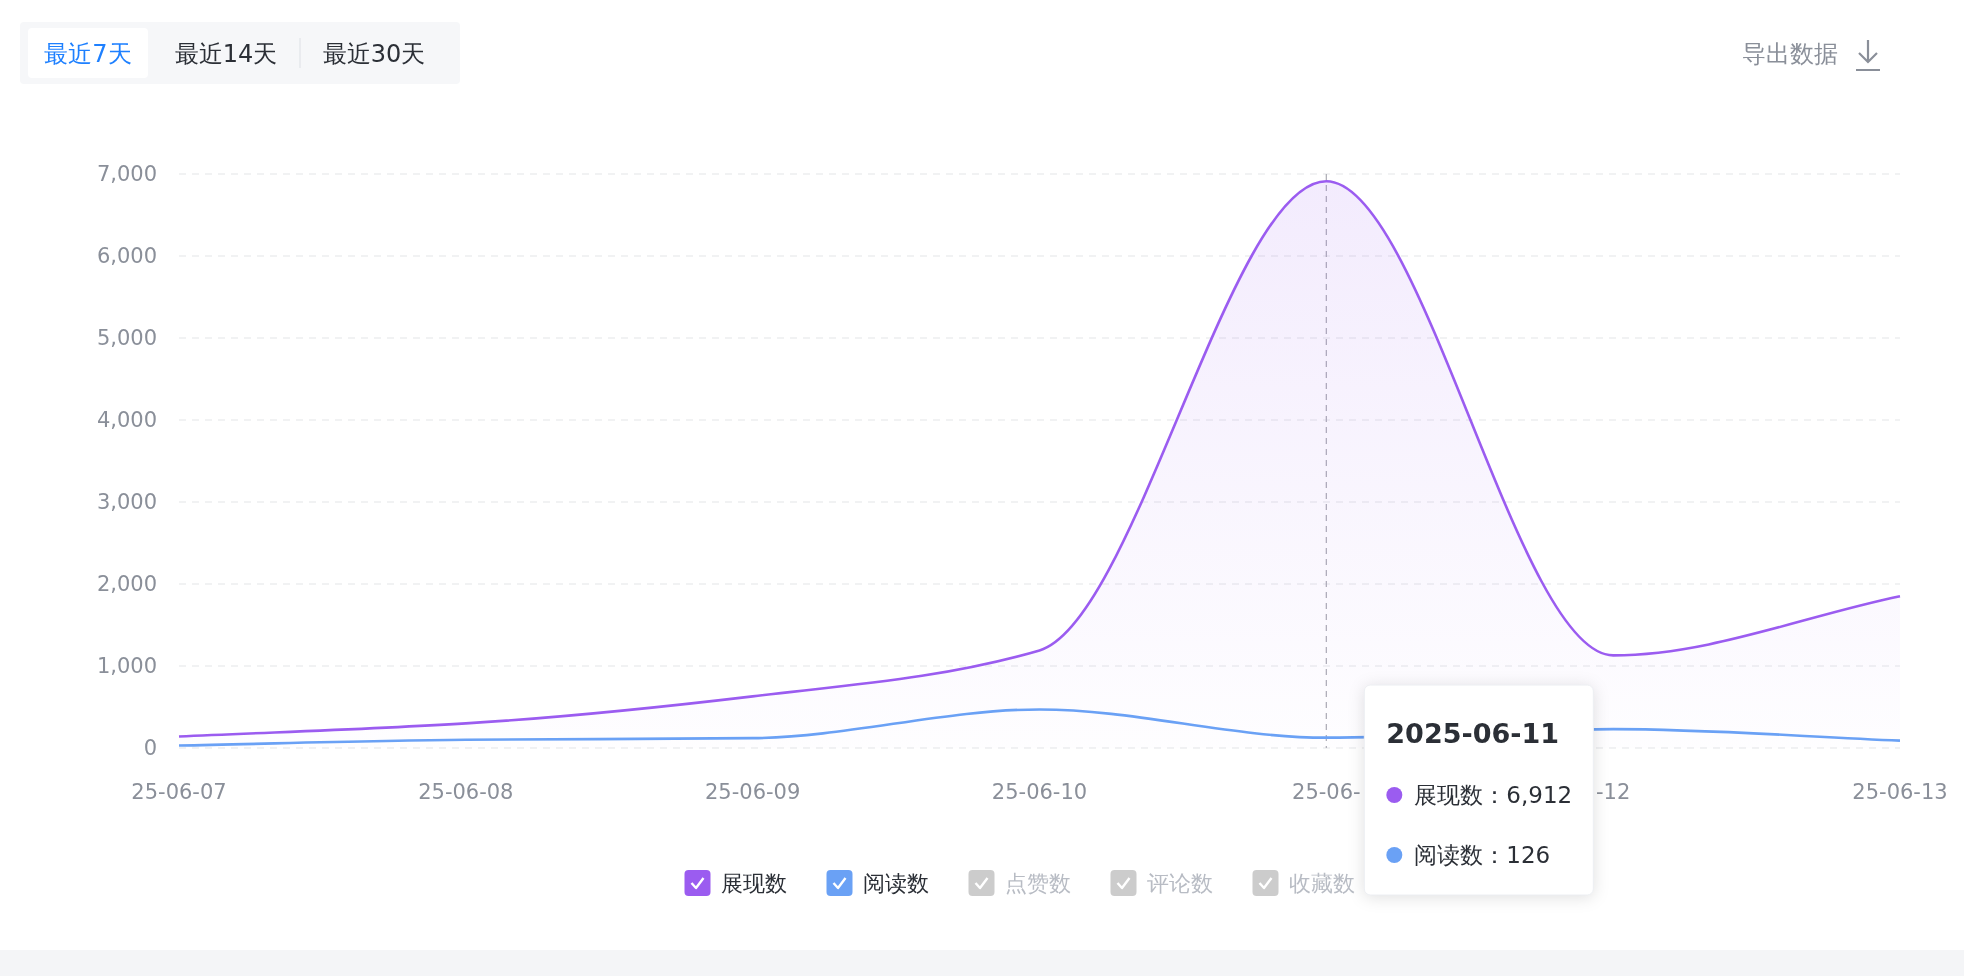 This screenshot has height=976, width=1964. I want to click on x-tick-label: 25-06-13, so click(1900, 792).